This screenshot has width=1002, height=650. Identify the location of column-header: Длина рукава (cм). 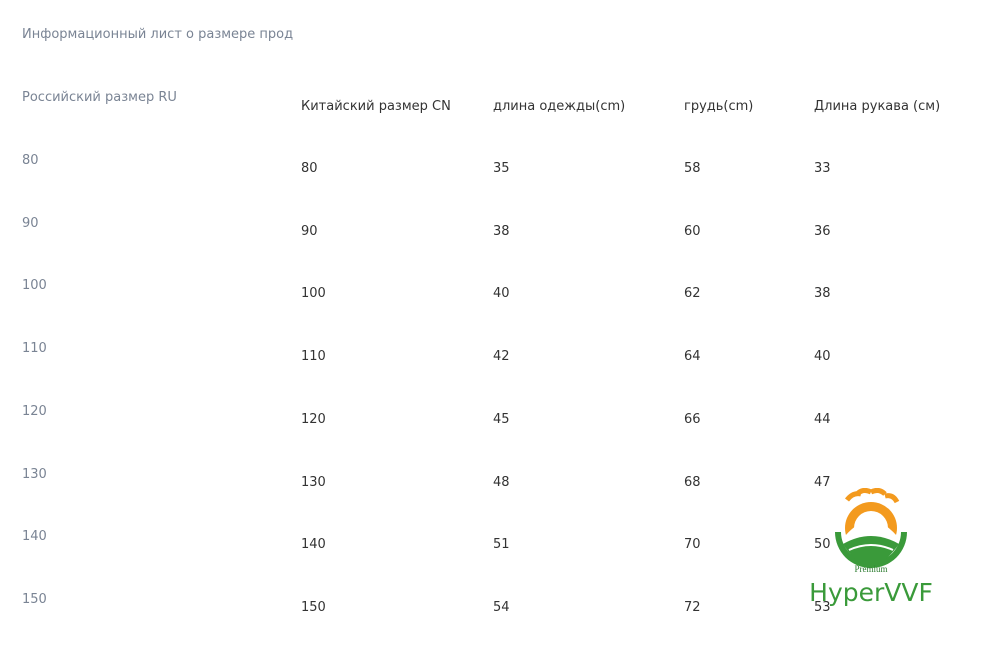
(877, 106).